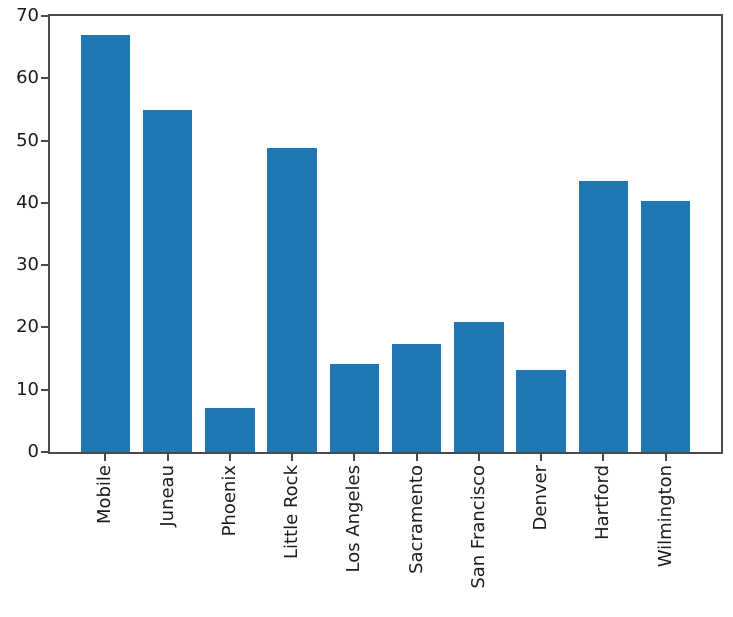  I want to click on x-tick-label-text: Sacramento, so click(416, 519).